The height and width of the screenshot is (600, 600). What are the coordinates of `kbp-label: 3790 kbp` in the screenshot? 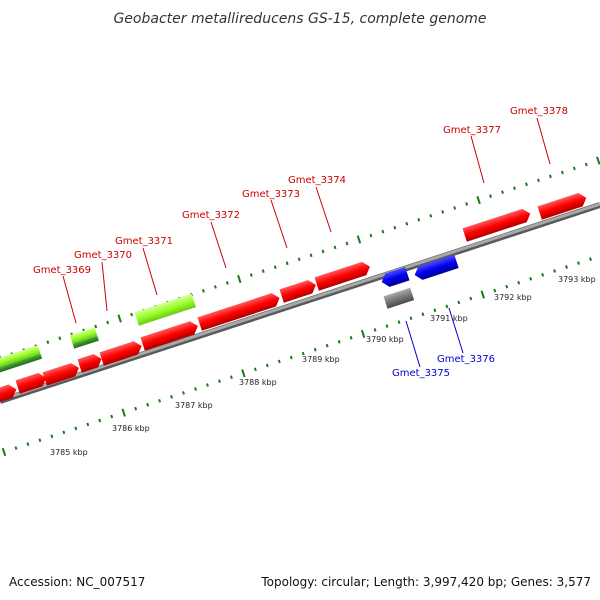 It's located at (385, 339).